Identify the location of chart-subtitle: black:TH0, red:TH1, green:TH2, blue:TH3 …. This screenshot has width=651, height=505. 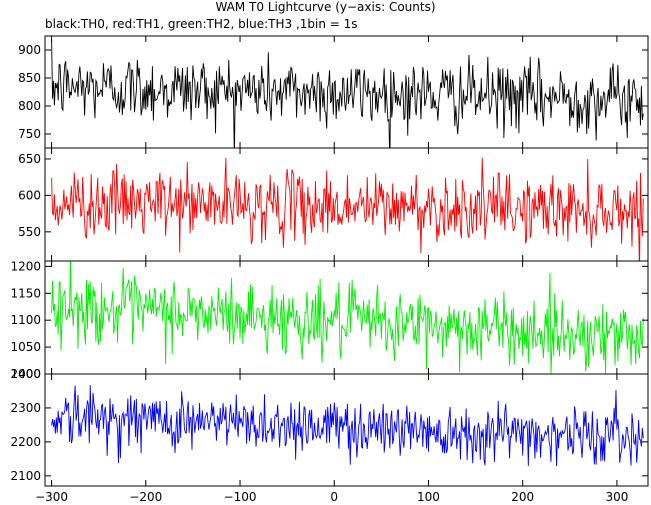
(201, 24).